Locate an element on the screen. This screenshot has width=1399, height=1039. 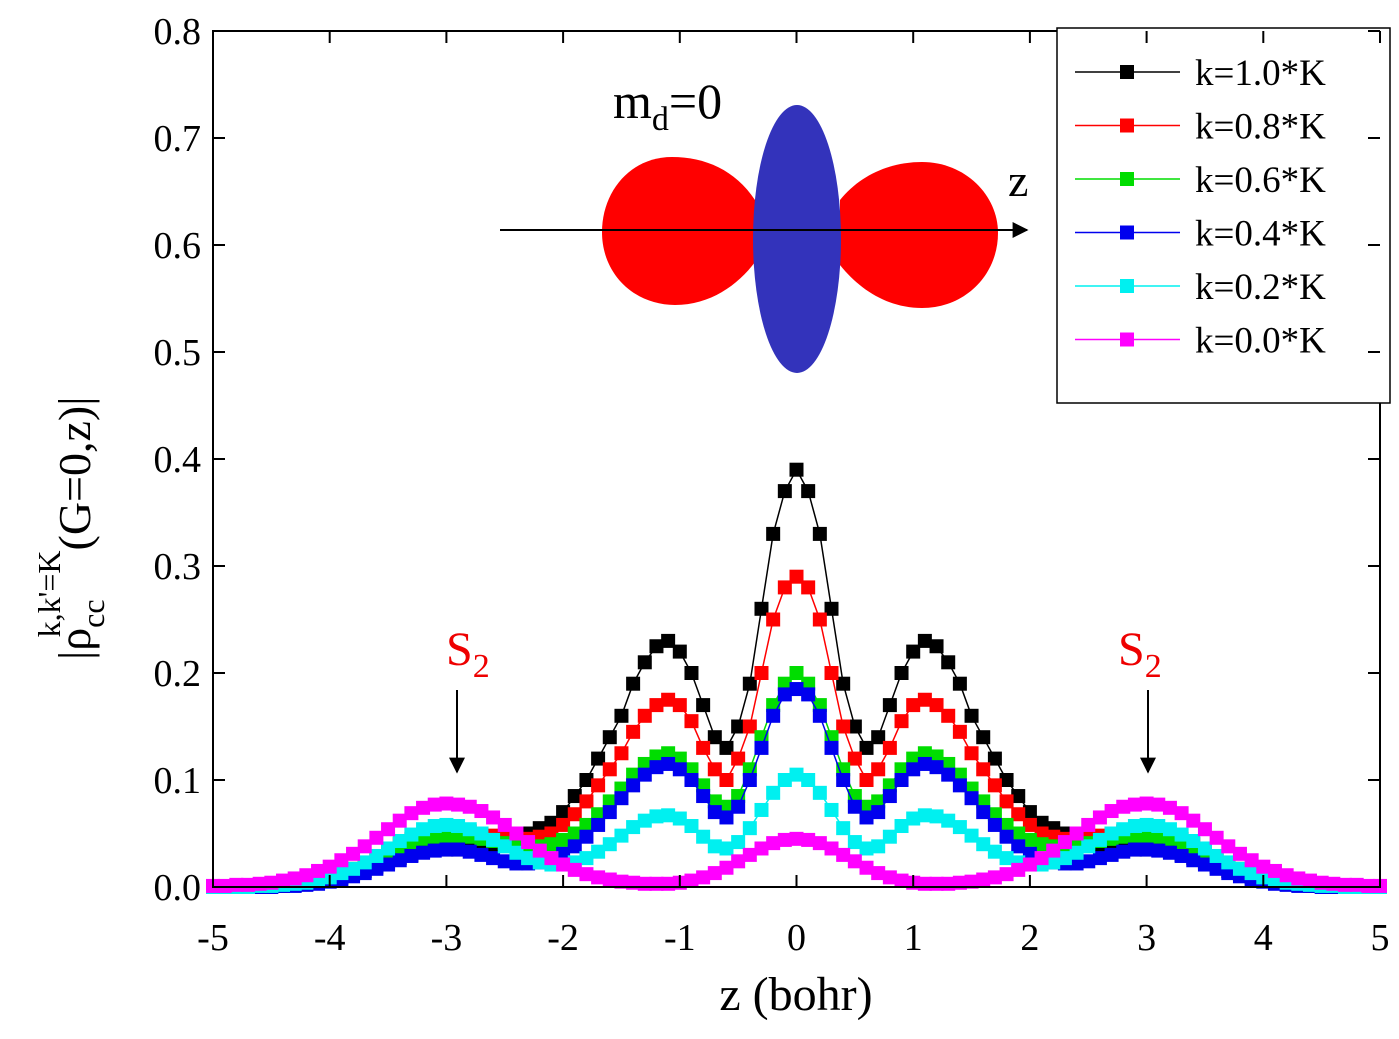
inset-label-sub: d is located at coordinates (660, 119).